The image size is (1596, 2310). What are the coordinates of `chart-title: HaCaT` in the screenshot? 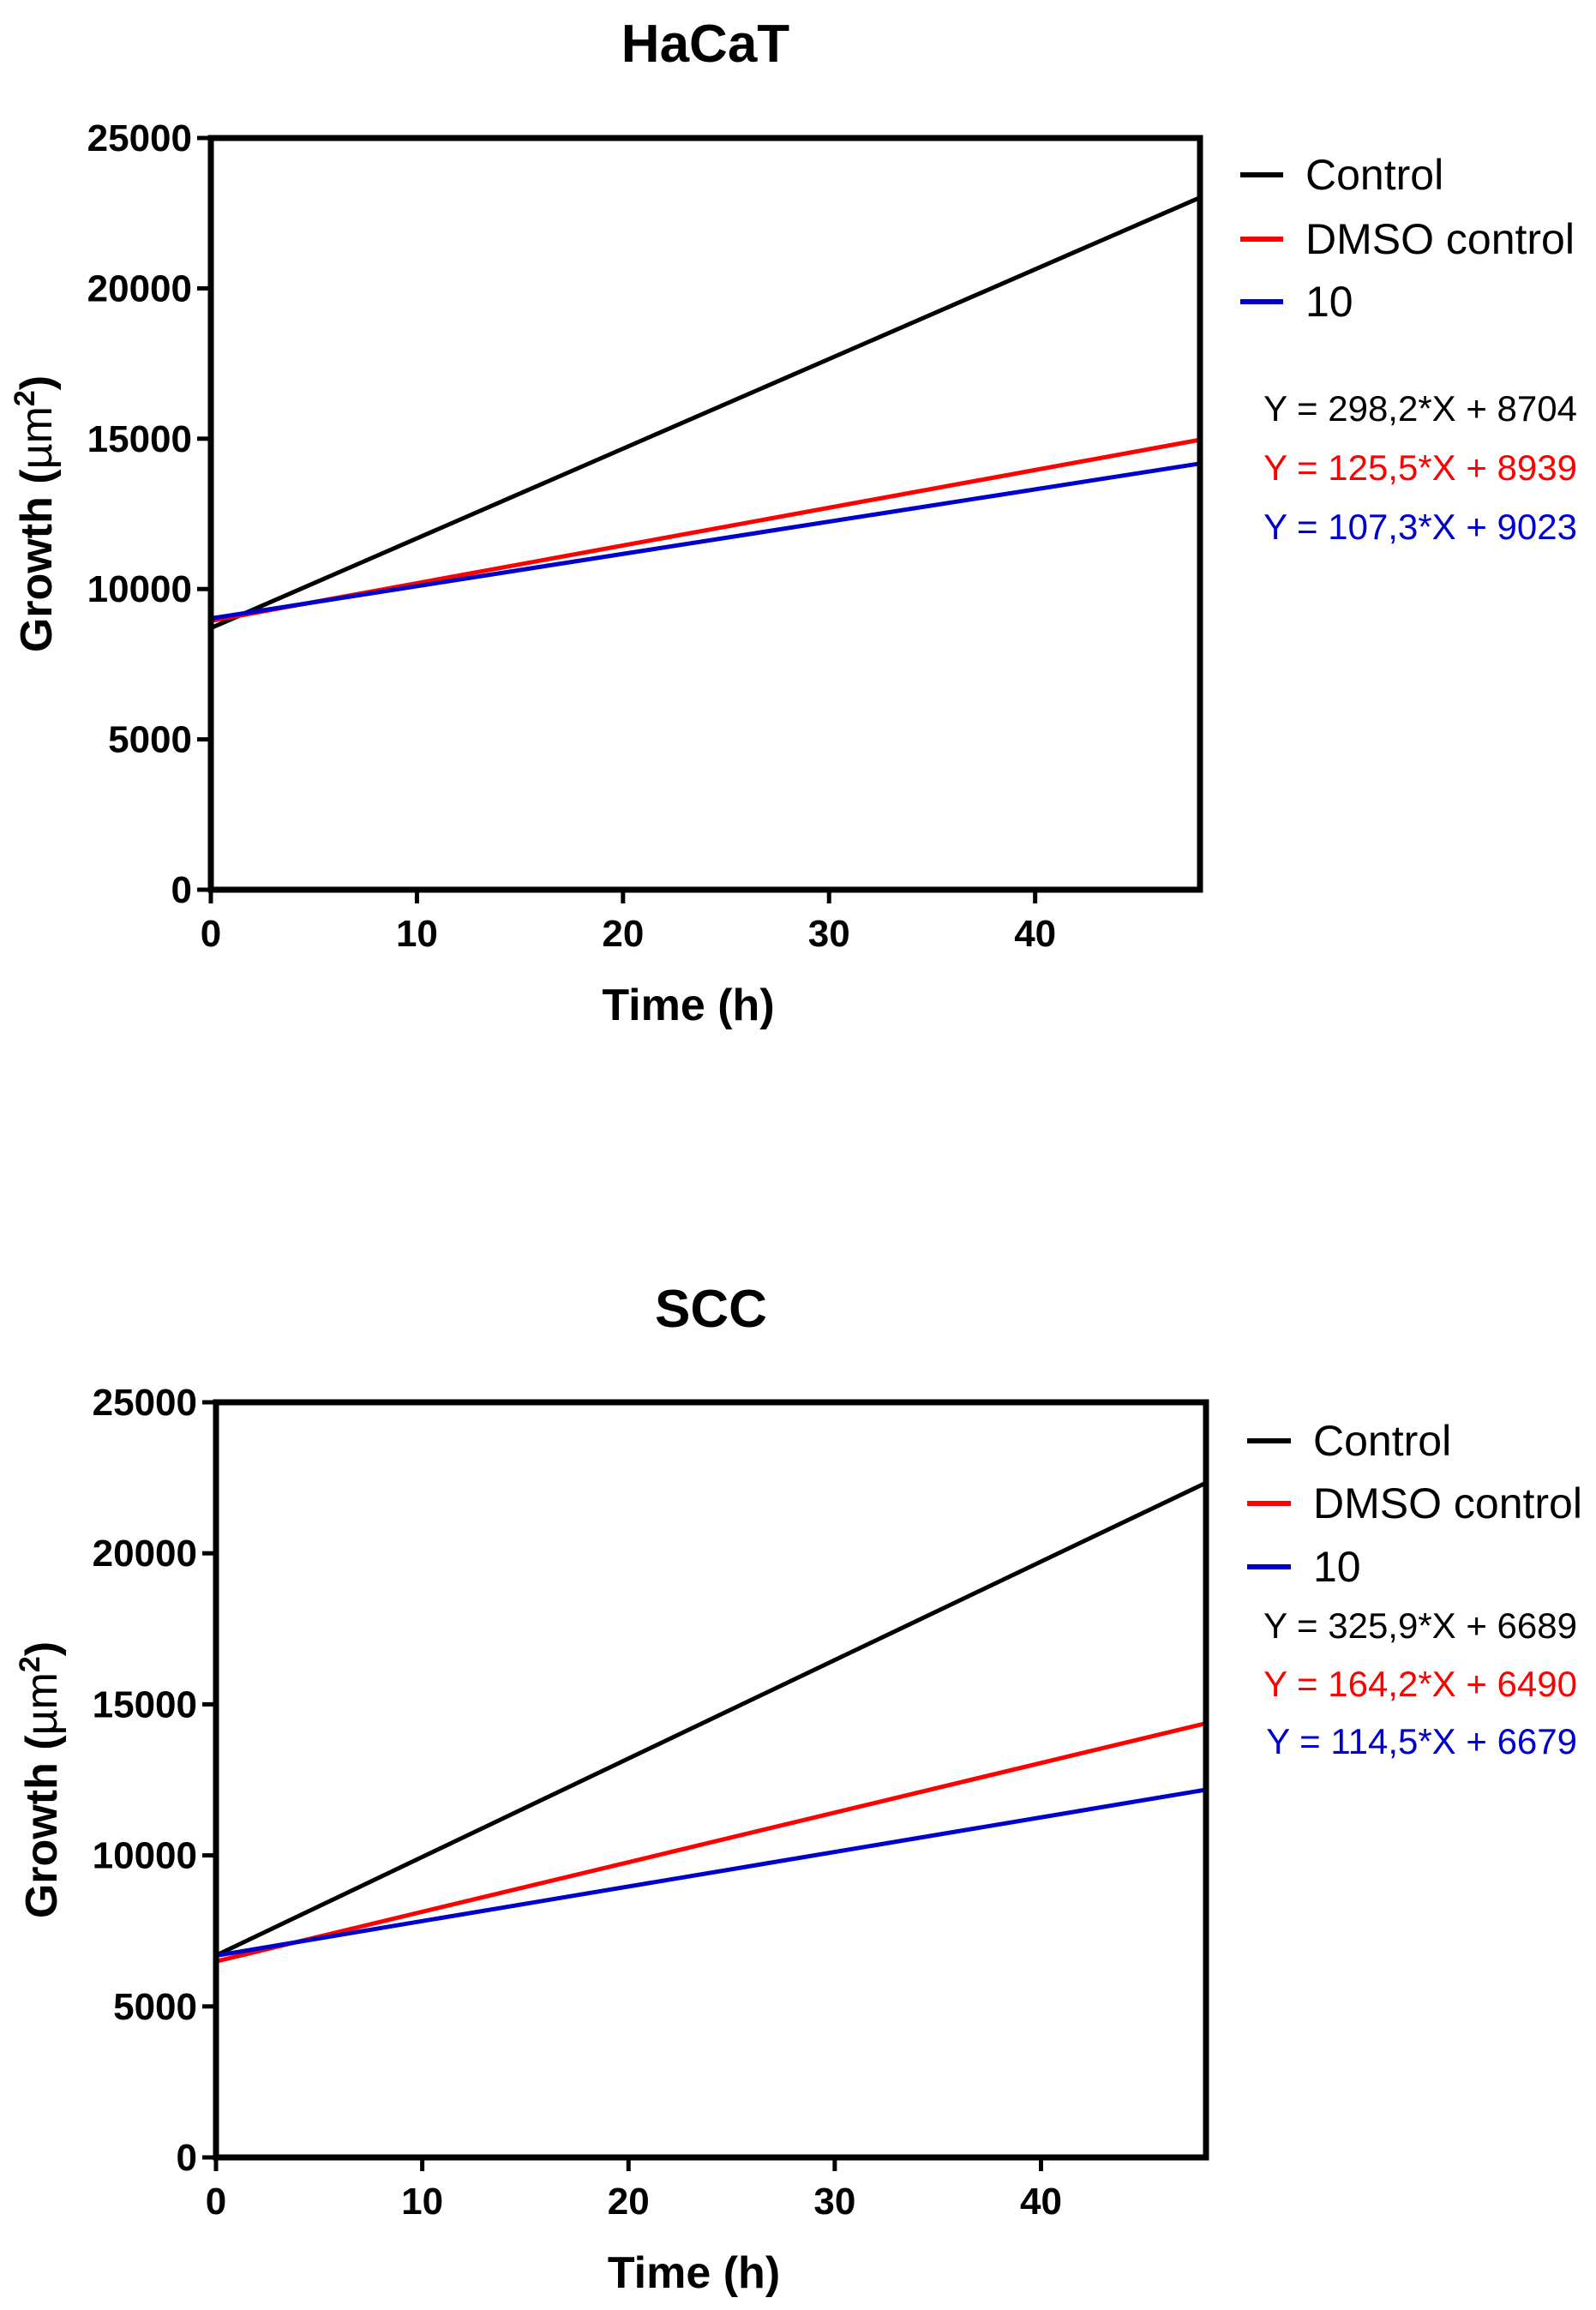 It's located at (705, 44).